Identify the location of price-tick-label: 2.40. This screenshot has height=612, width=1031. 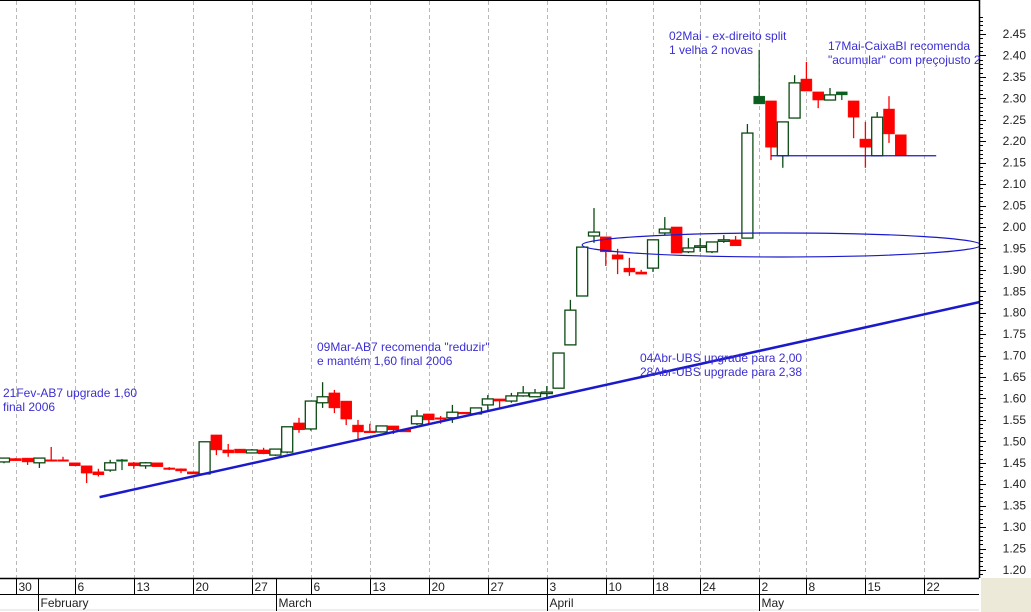
(1015, 55).